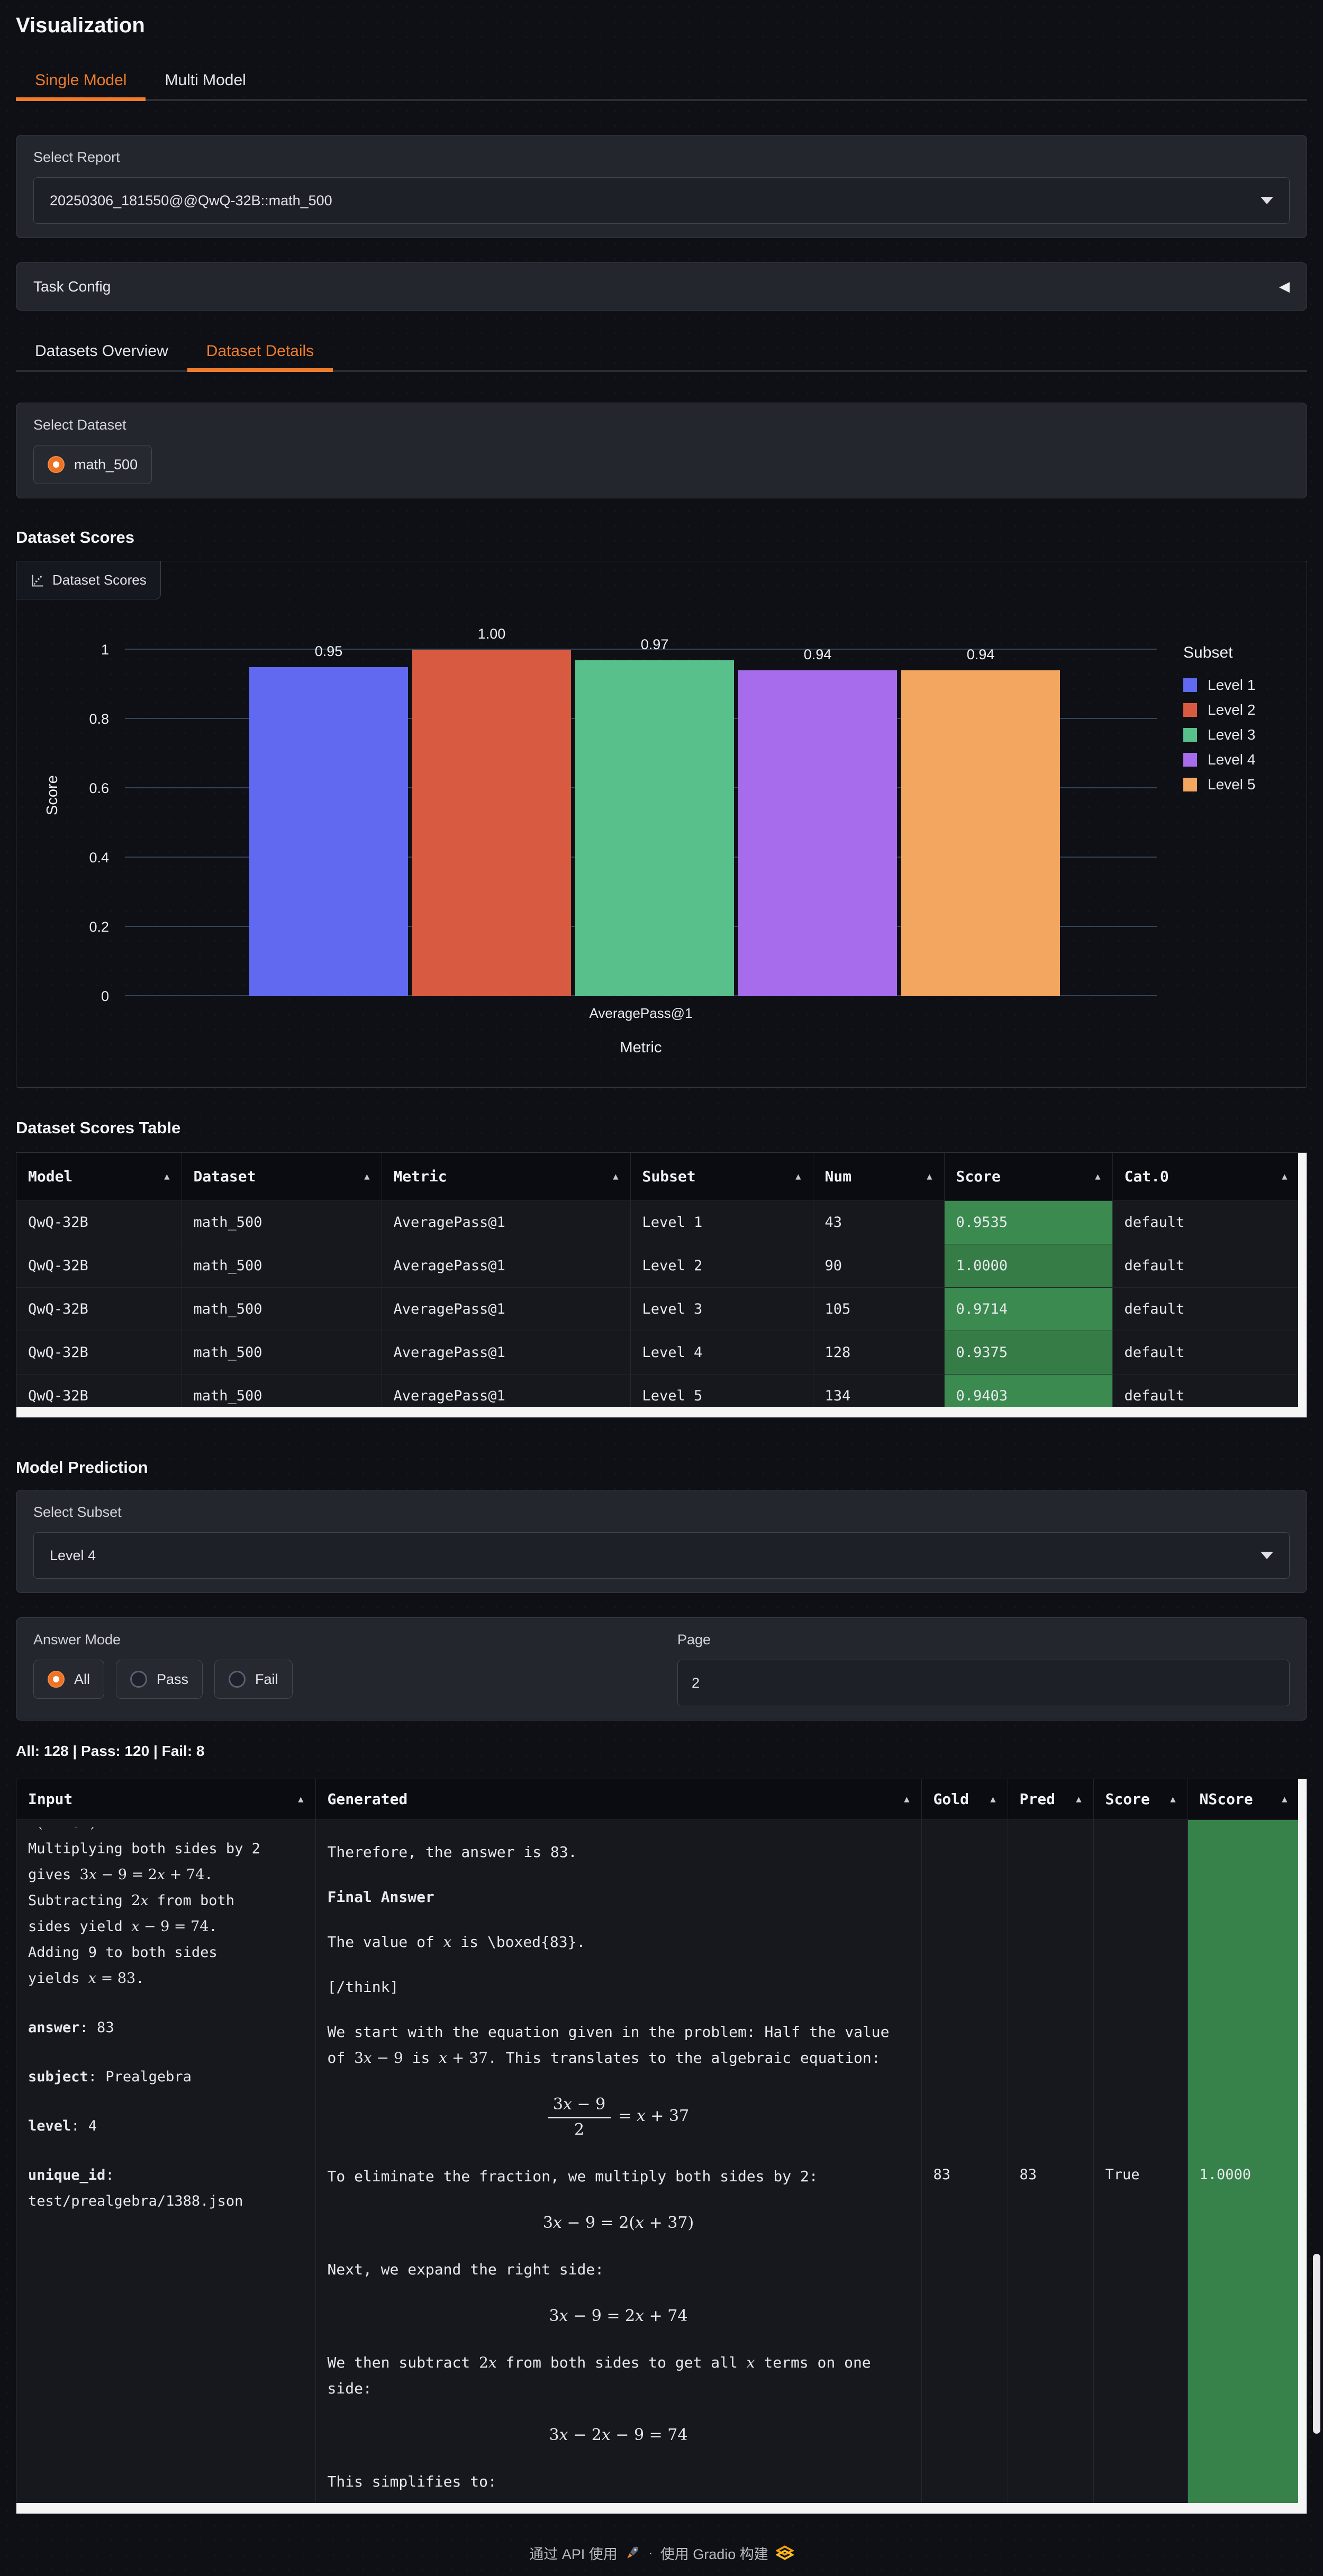  Describe the element at coordinates (1267, 1555) in the screenshot. I see `chevron-down-icon` at that location.